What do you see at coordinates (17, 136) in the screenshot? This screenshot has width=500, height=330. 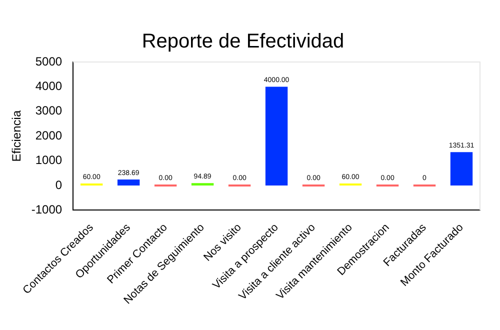 I see `y-axis-title: Eficiencia` at bounding box center [17, 136].